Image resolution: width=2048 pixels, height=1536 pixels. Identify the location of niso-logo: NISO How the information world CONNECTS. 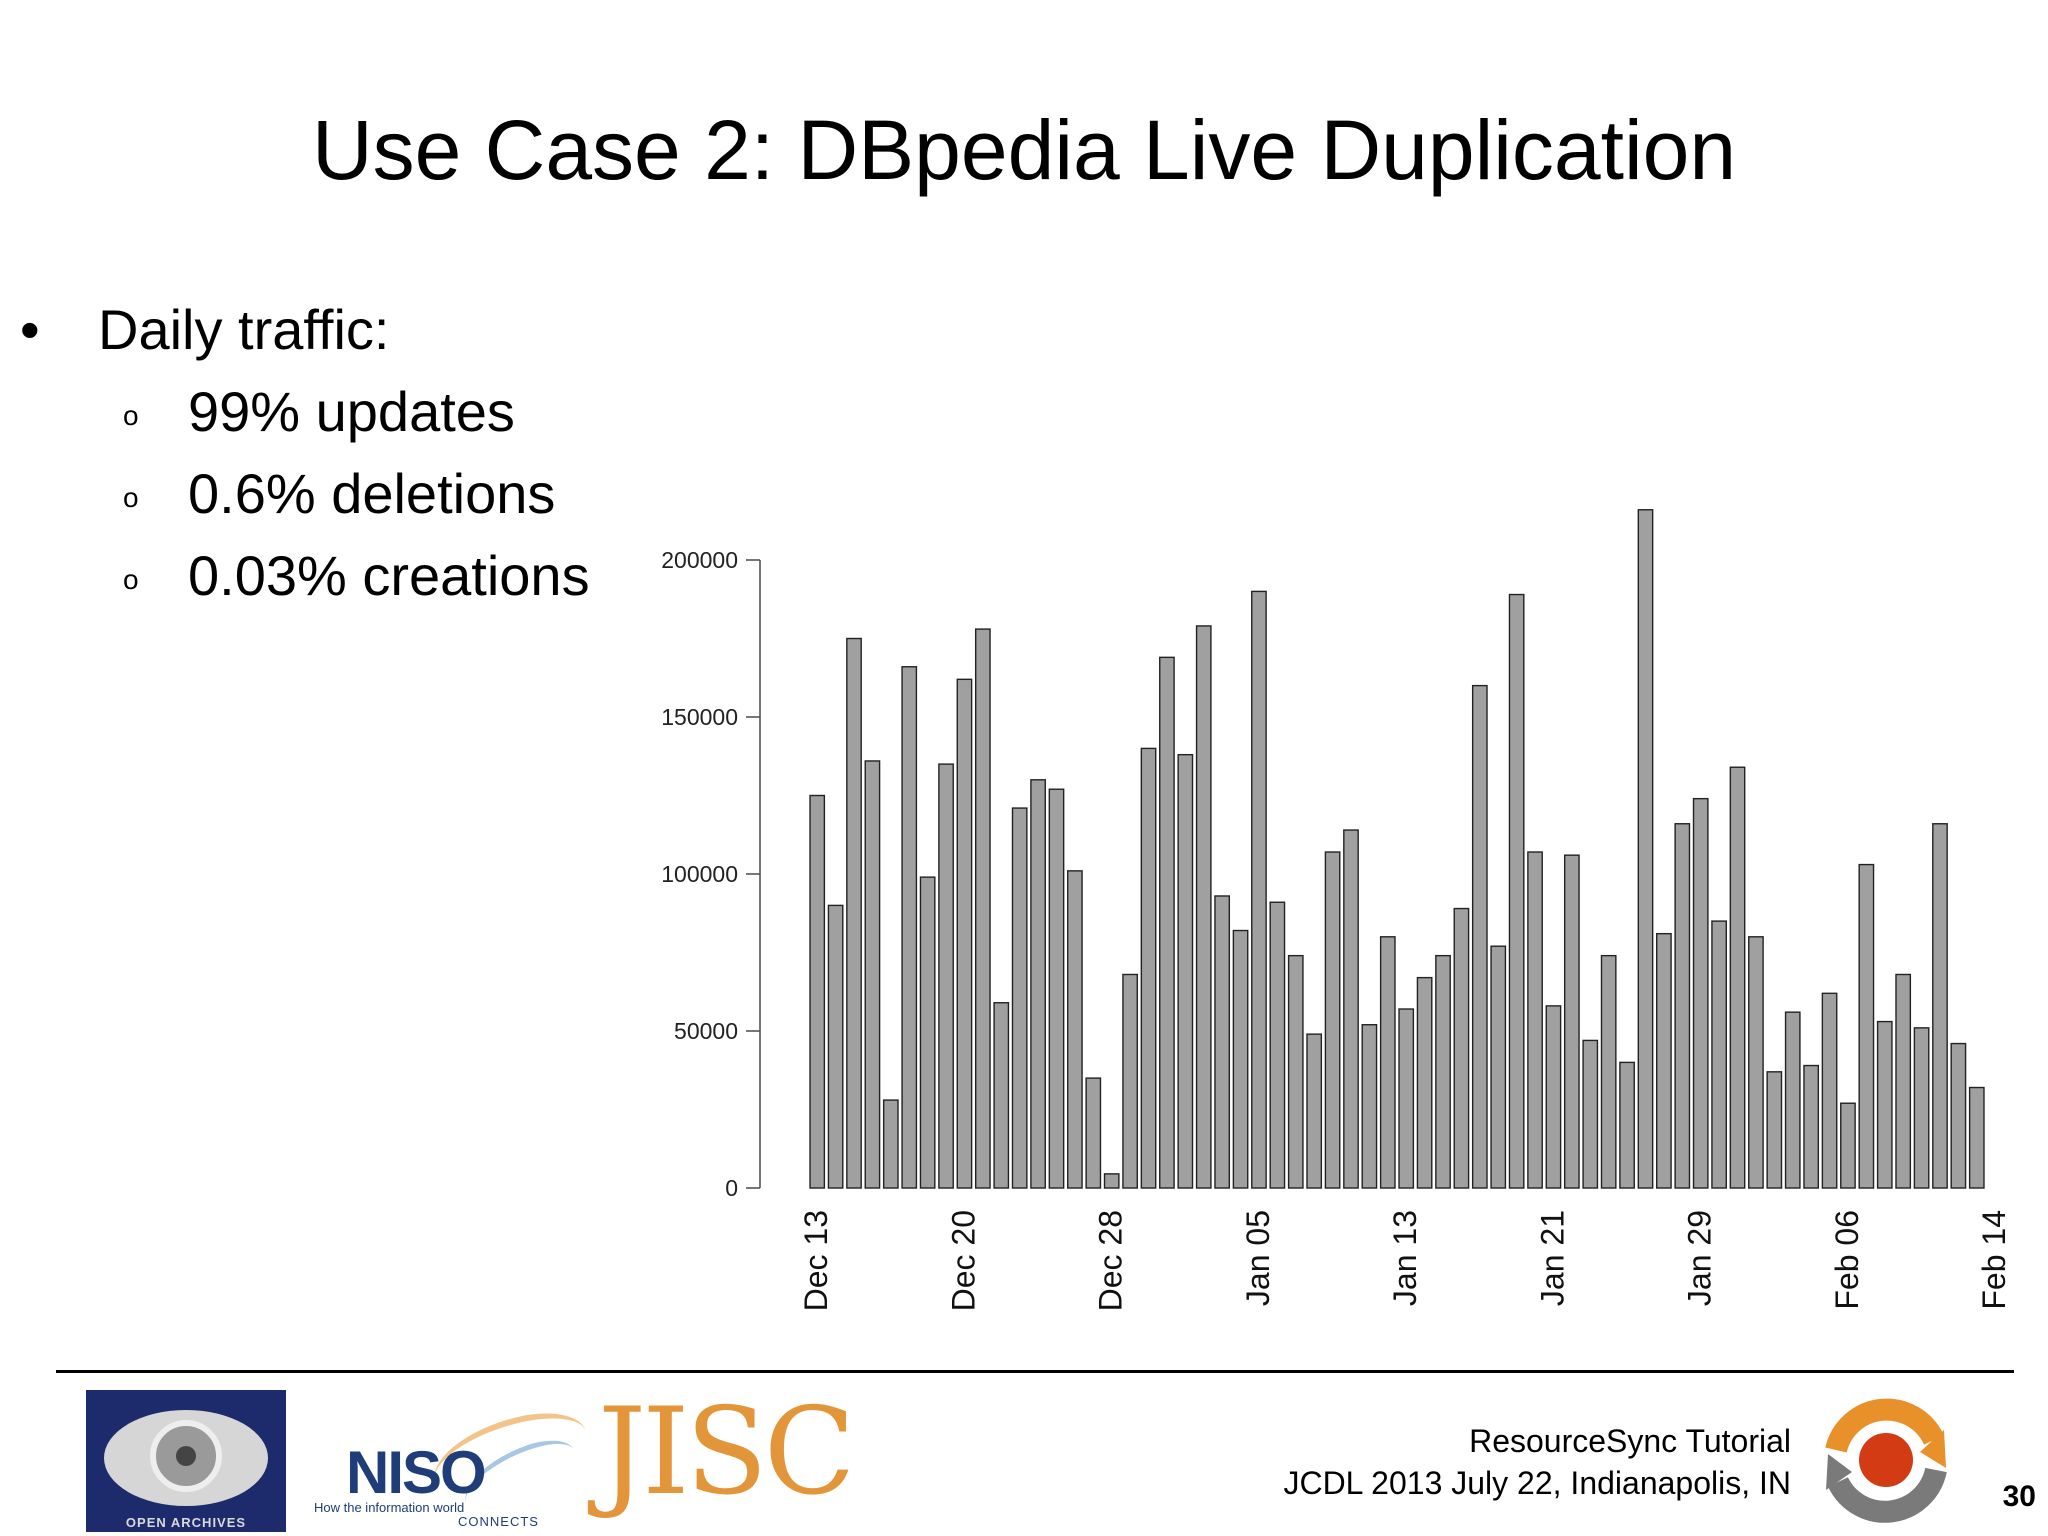
(460, 1465).